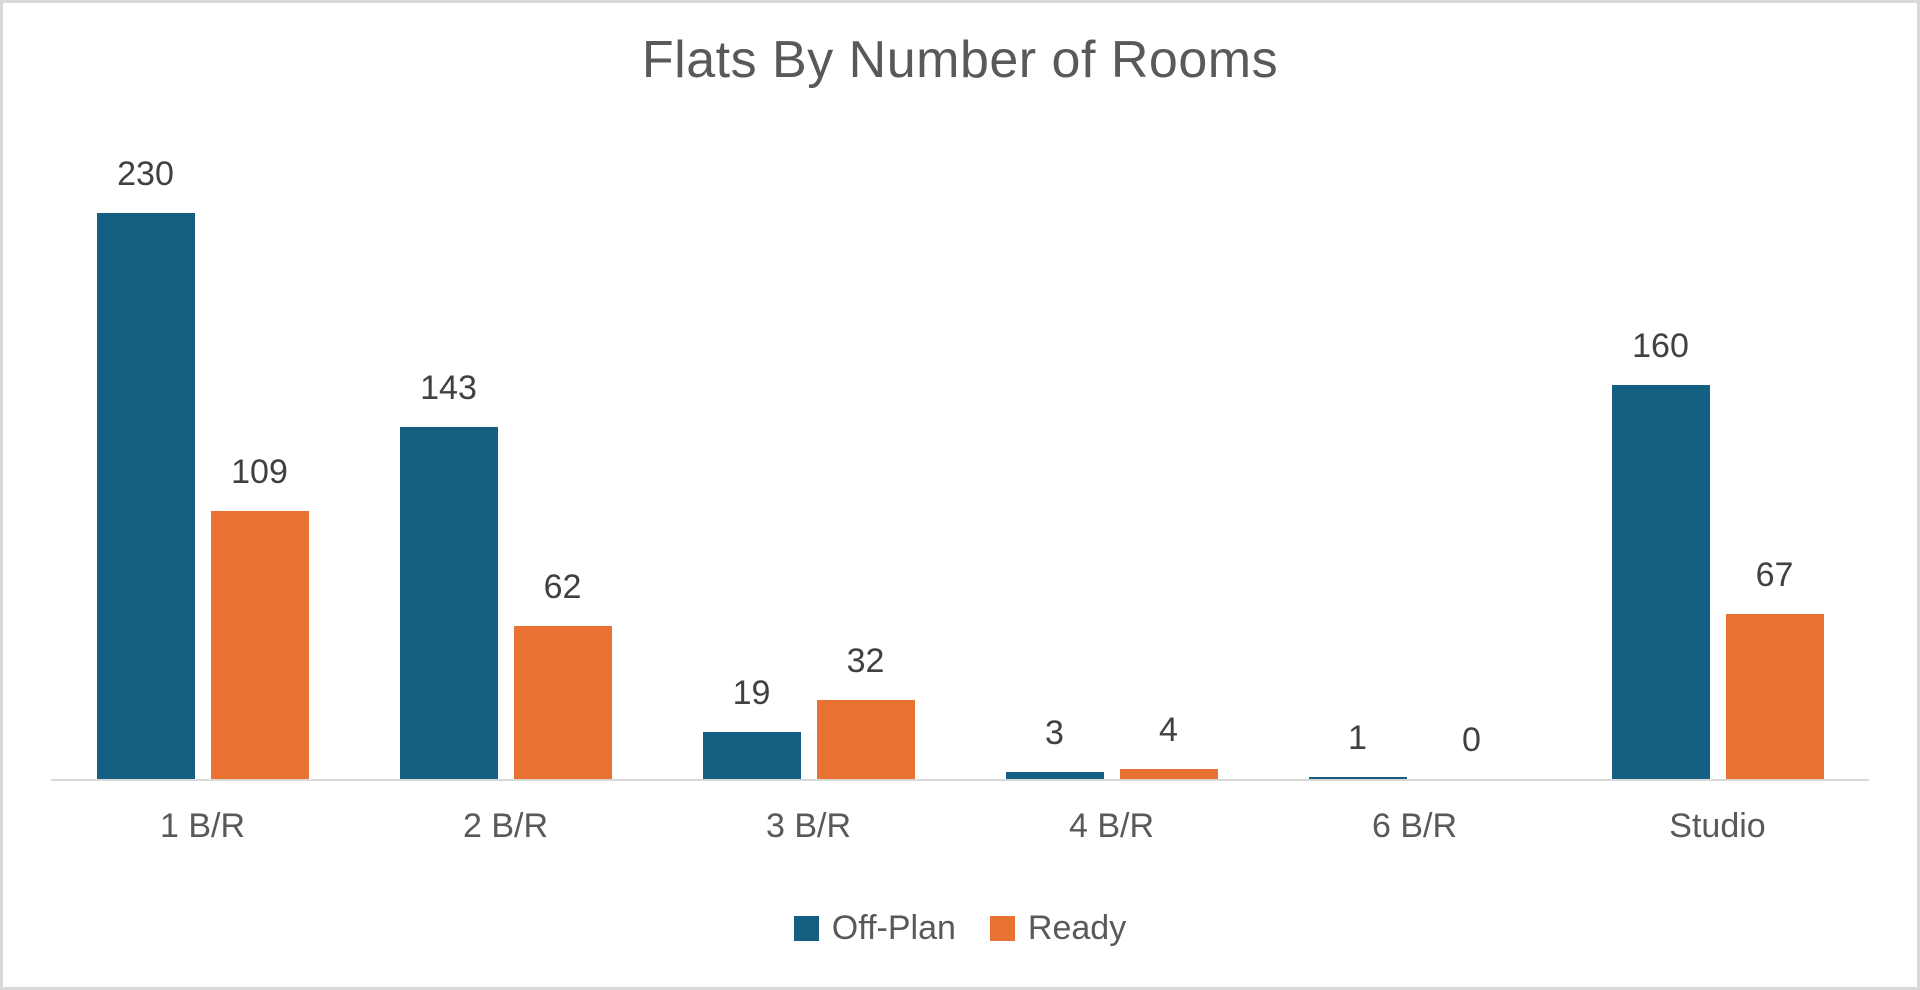  What do you see at coordinates (1168, 730) in the screenshot?
I see `data-label-ready-4-b-r: 4` at bounding box center [1168, 730].